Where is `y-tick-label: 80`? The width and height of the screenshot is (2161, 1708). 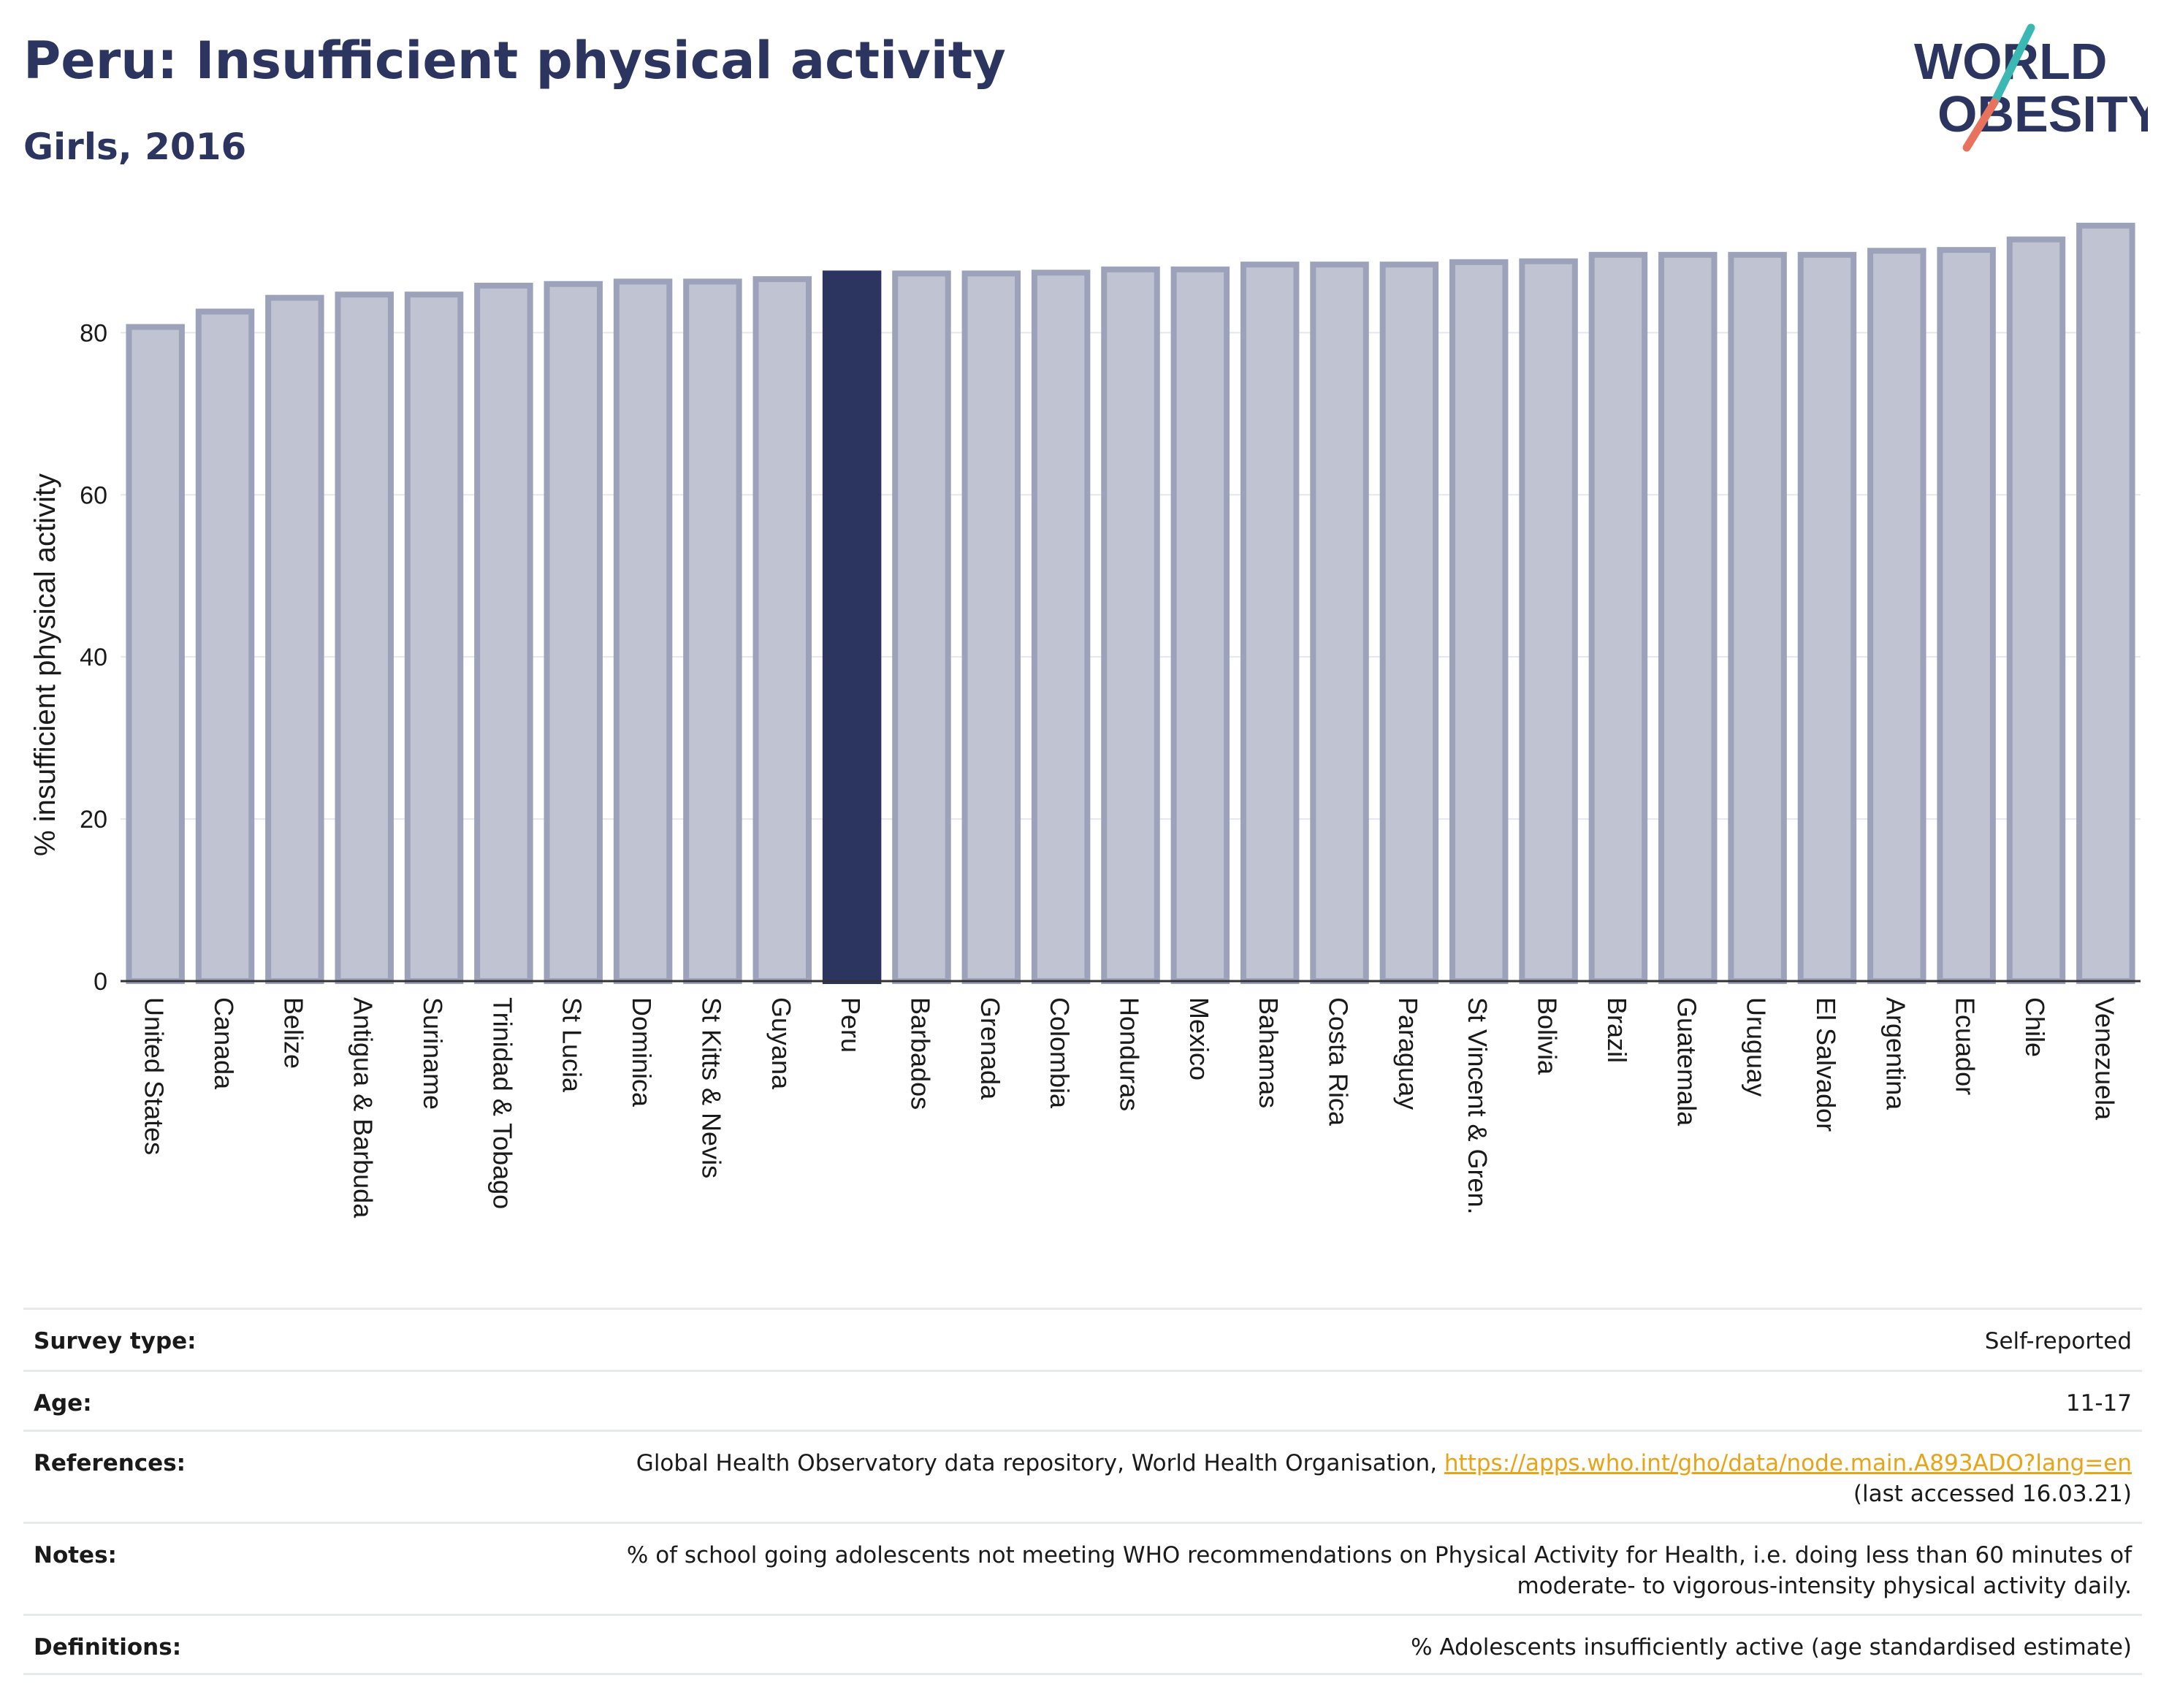
y-tick-label: 80 is located at coordinates (94, 333).